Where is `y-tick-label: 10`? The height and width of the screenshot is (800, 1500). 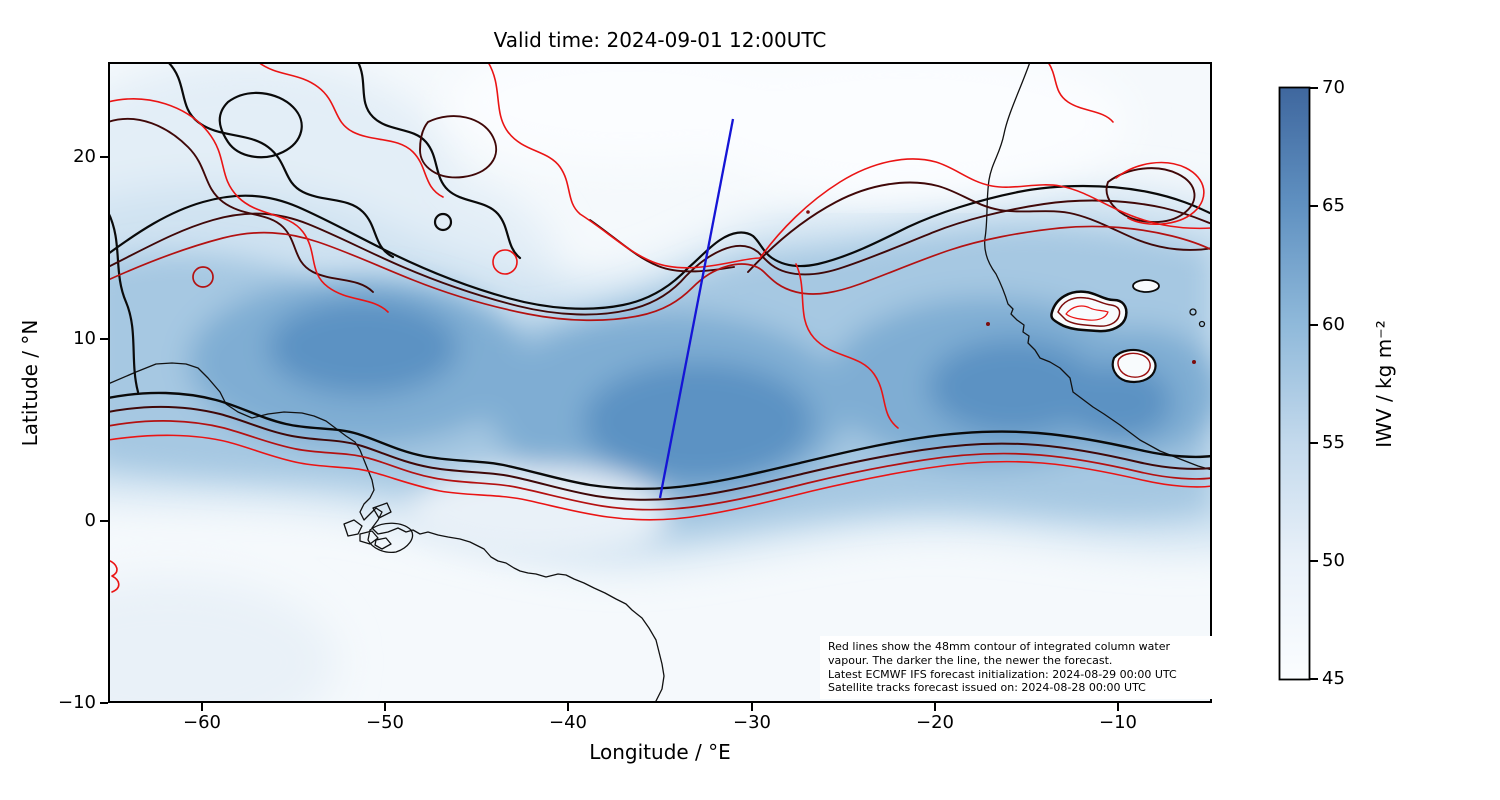 y-tick-label: 10 is located at coordinates (84, 338).